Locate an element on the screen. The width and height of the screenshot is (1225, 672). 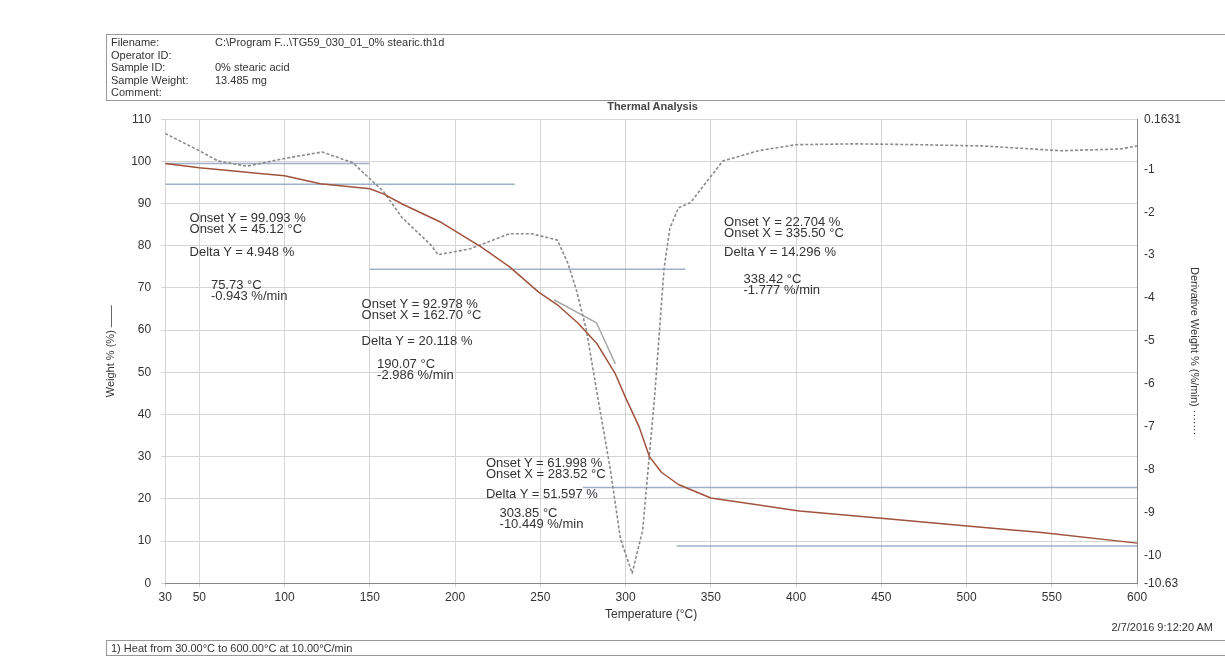
y2-tick-label: -2 is located at coordinates (1150, 211).